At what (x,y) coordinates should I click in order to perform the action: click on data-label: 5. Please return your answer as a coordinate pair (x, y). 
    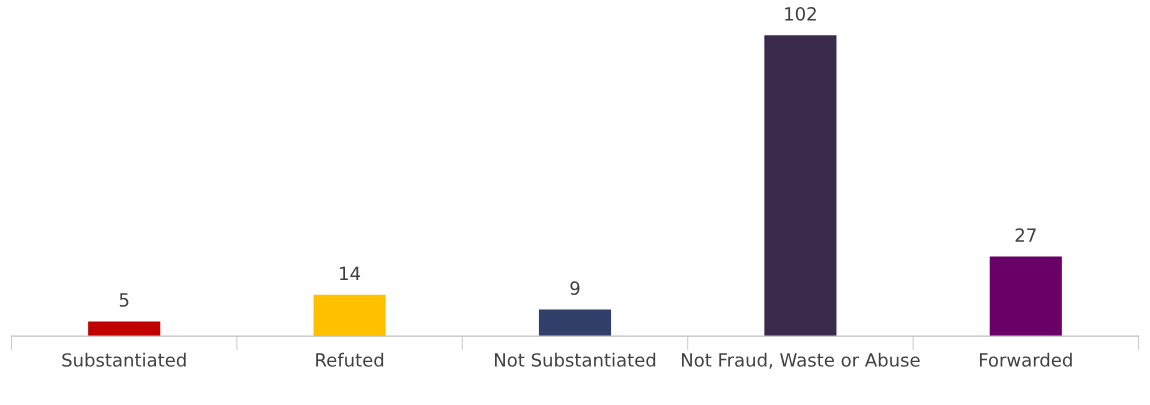
    Looking at the image, I should click on (124, 300).